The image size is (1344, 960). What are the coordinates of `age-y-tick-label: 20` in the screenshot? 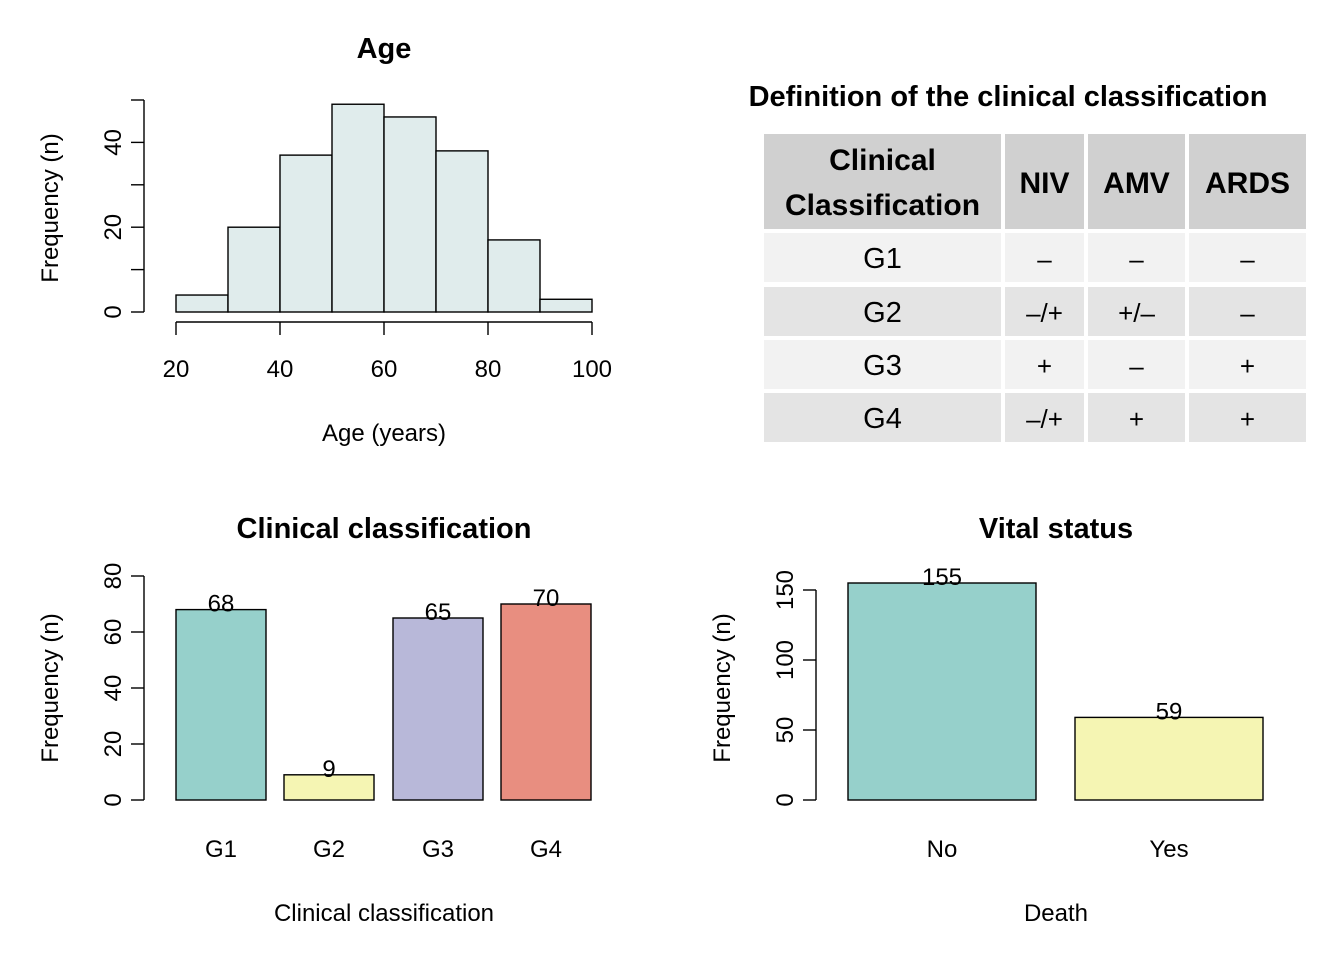 It's located at (113, 227).